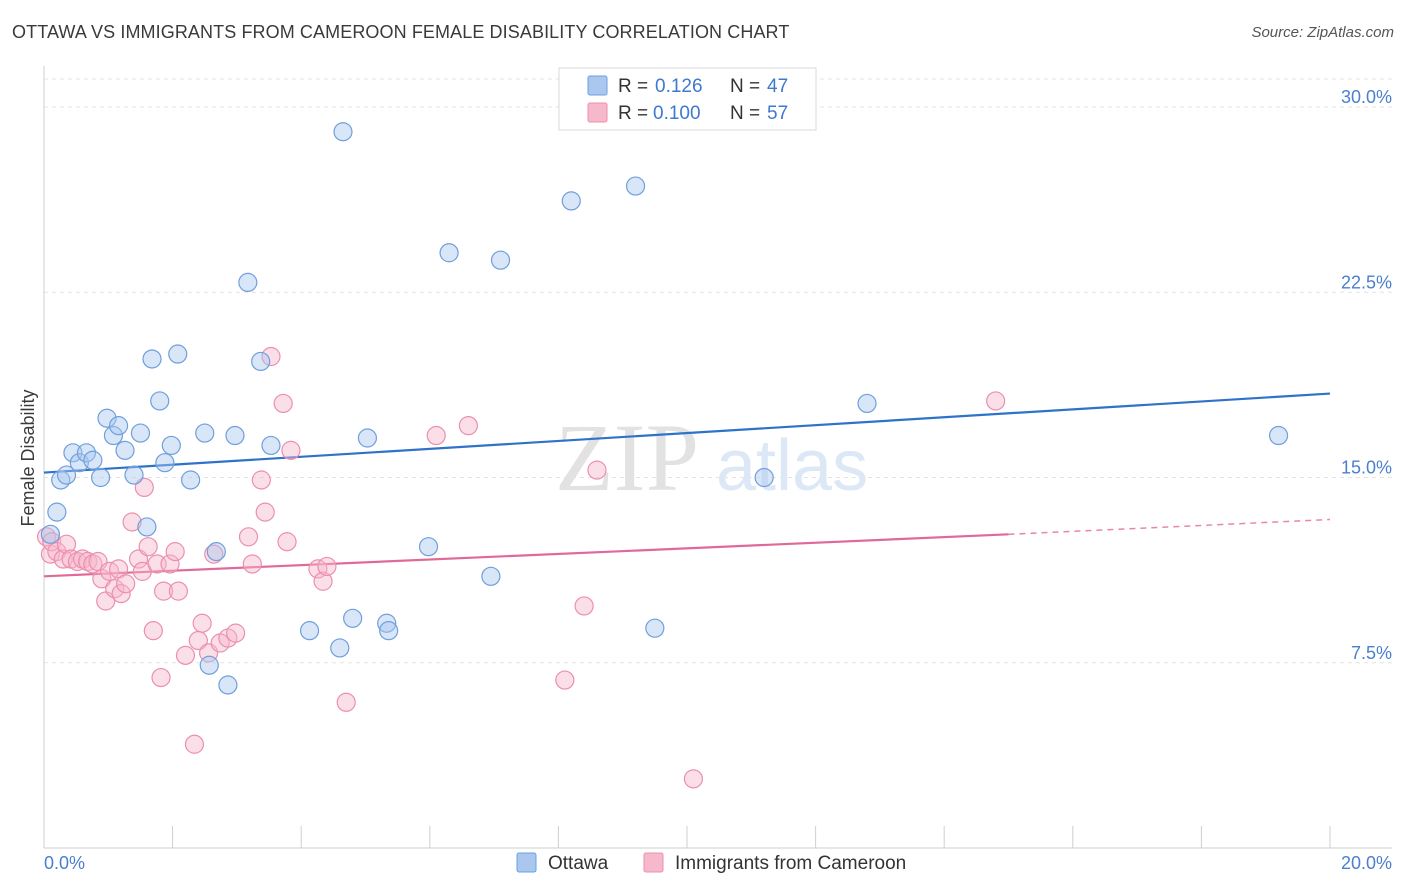 This screenshot has height=892, width=1406. Describe the element at coordinates (627, 457) in the screenshot. I see `watermark-zip: ZIP` at that location.